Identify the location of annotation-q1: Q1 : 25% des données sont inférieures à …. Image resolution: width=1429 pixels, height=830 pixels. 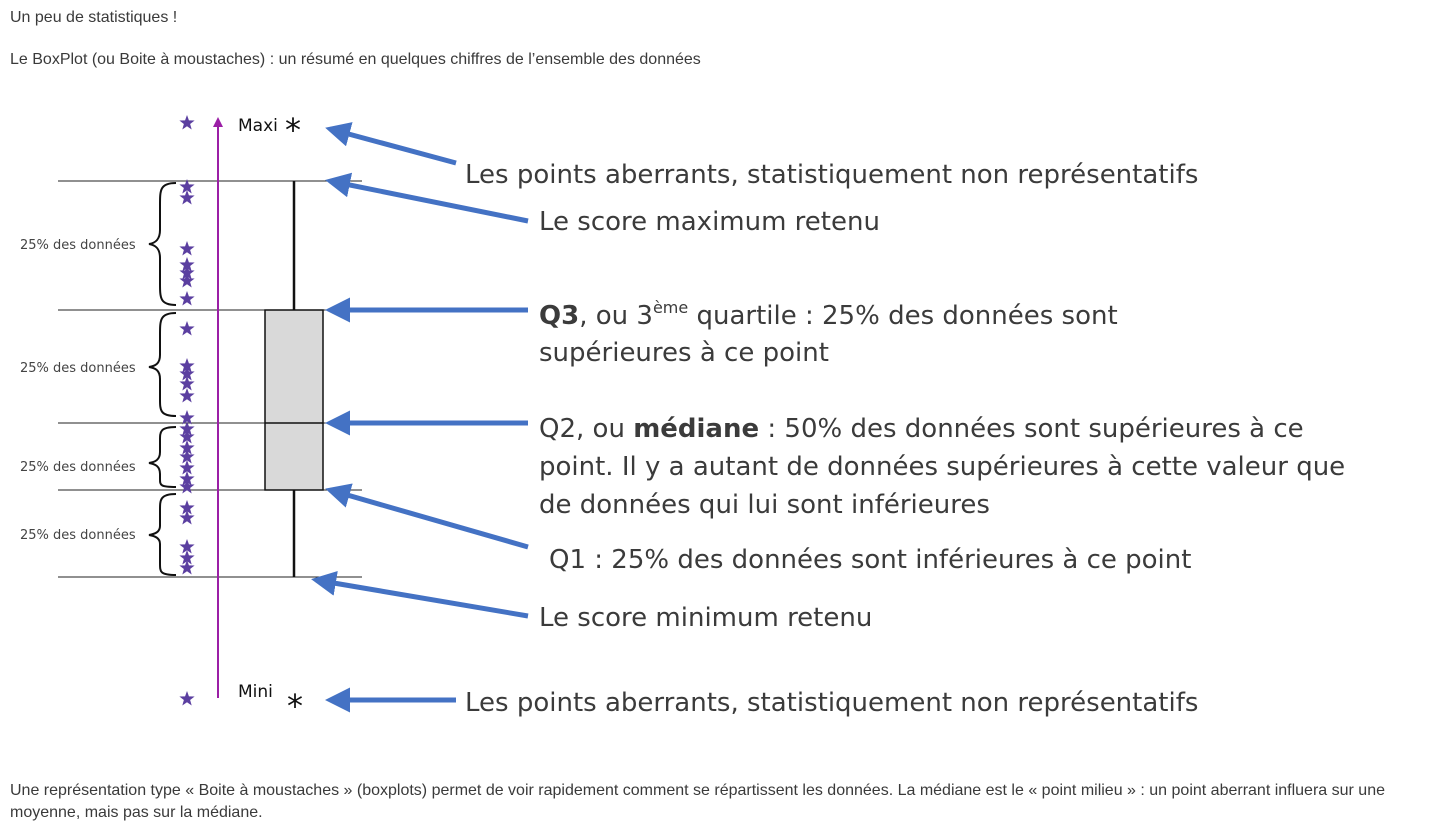
(870, 560).